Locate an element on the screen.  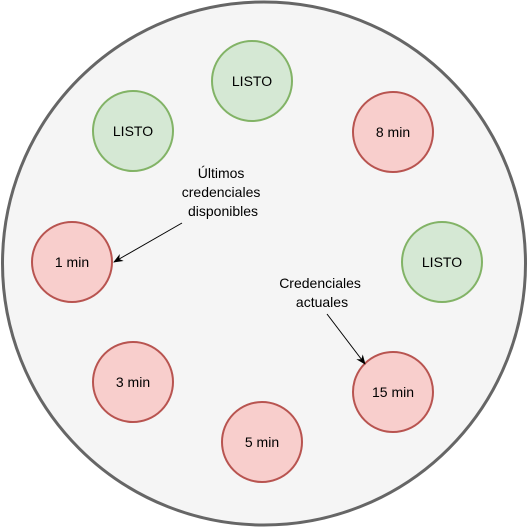
annotation-line: Últimos is located at coordinates (221, 173).